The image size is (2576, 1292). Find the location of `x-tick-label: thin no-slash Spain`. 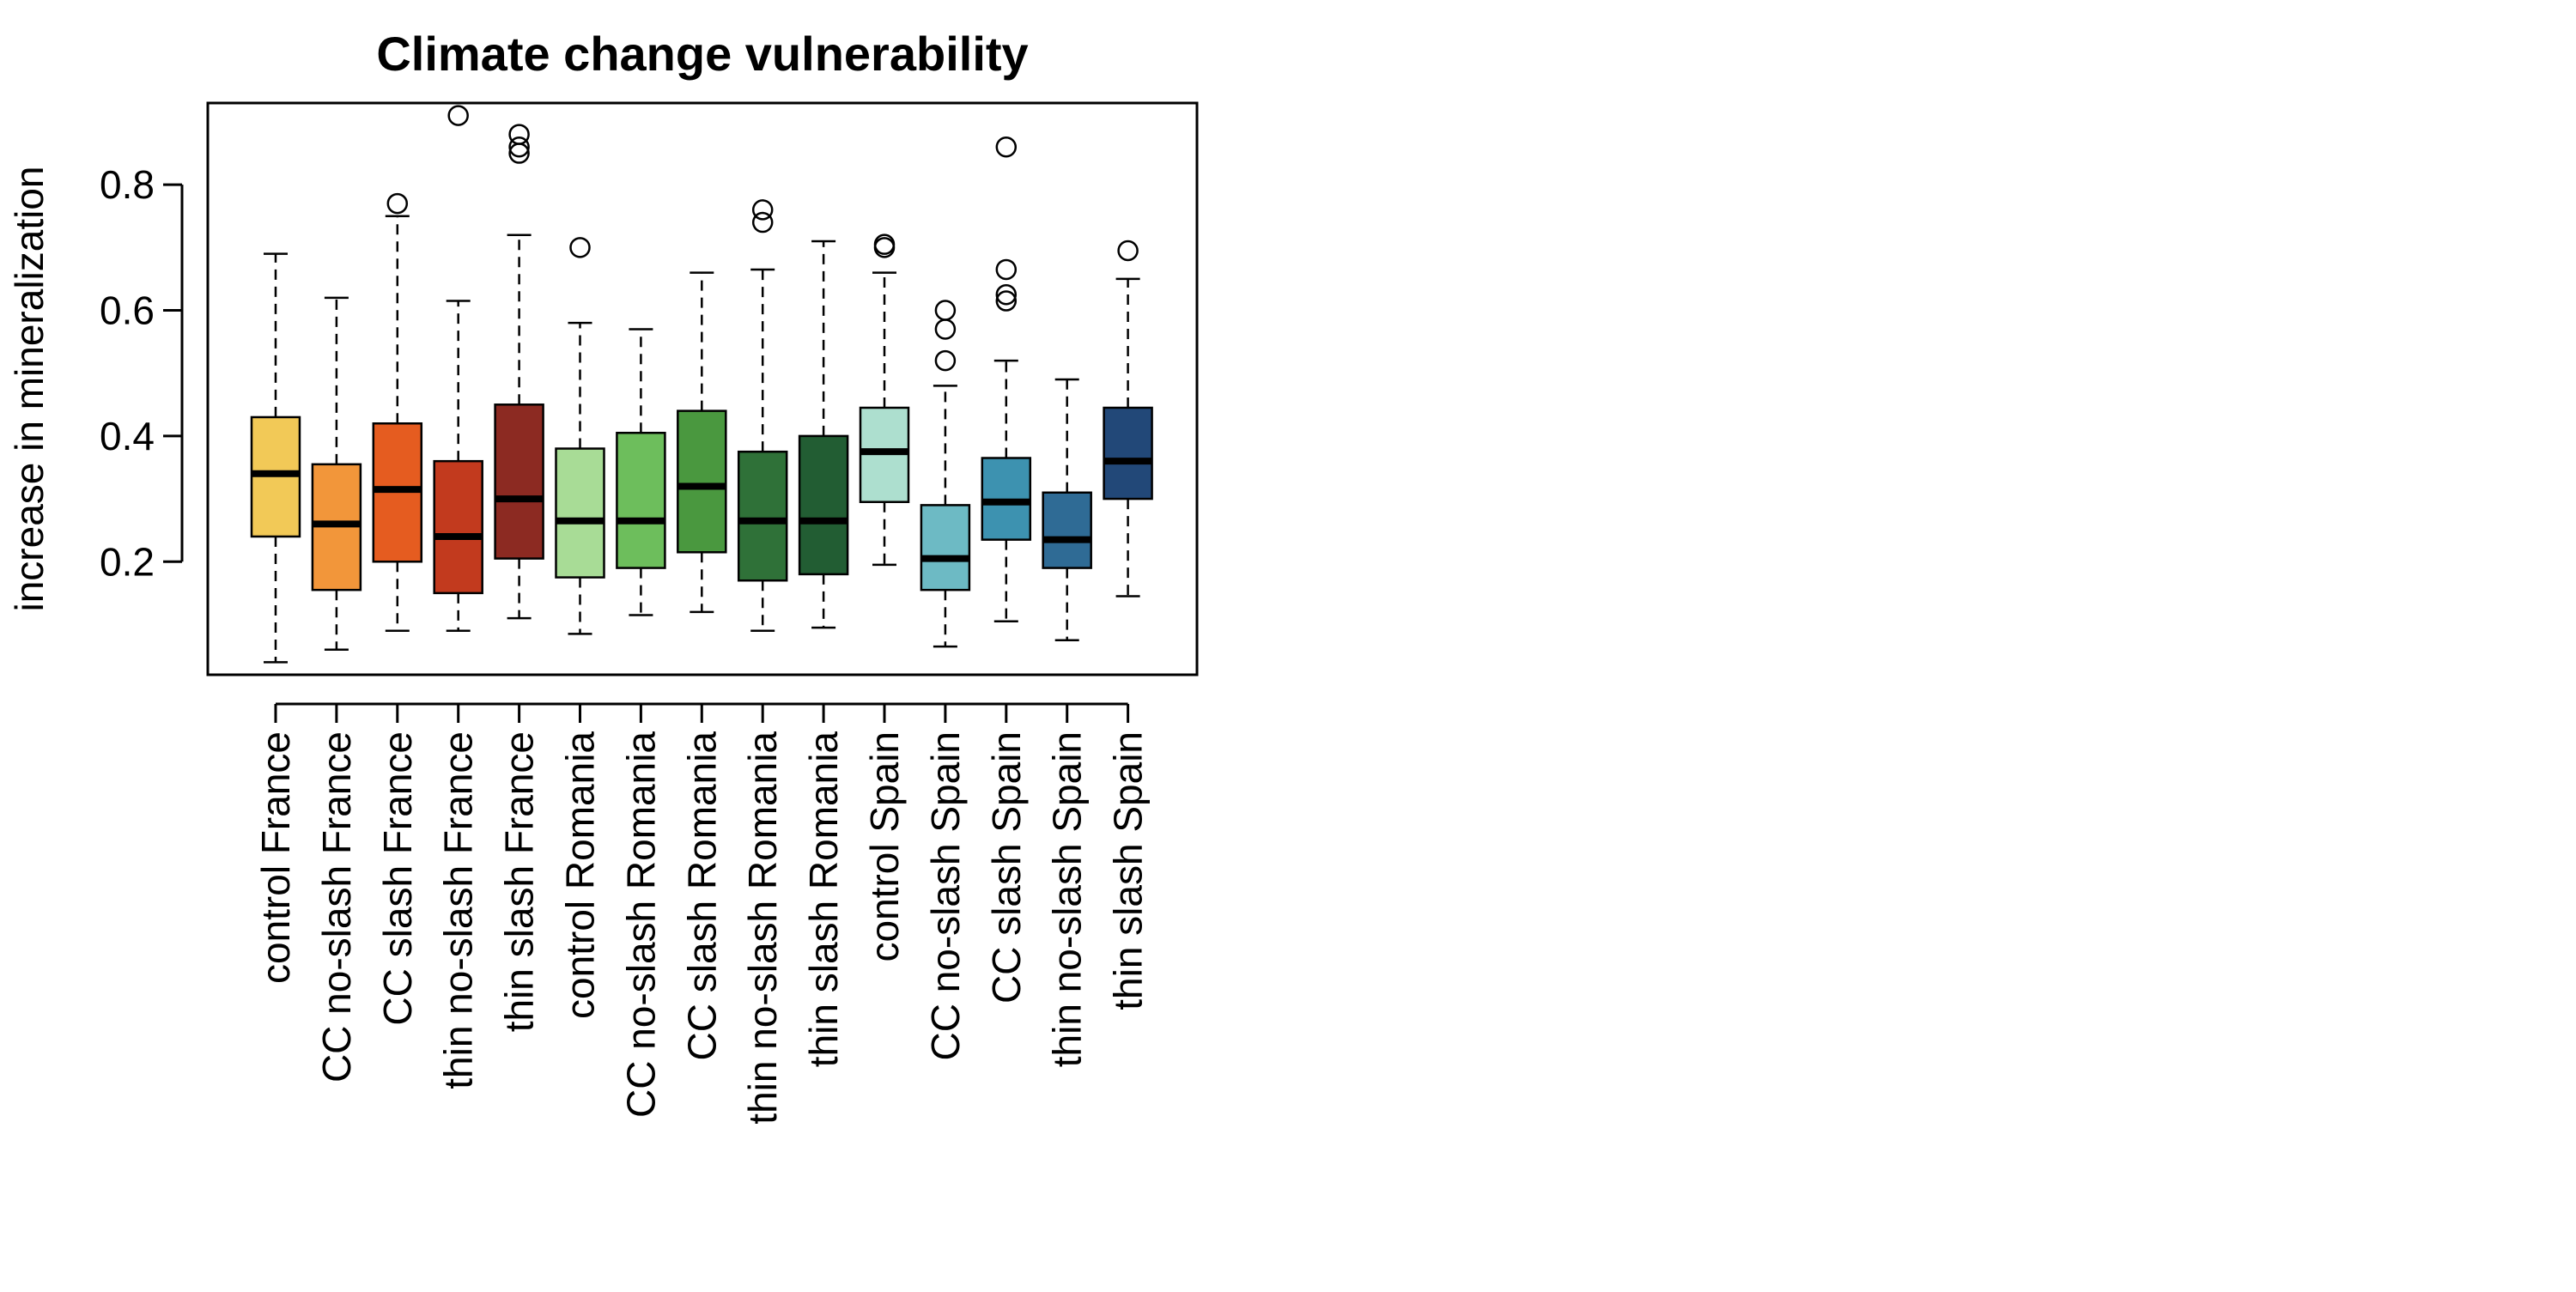

x-tick-label: thin no-slash Spain is located at coordinates (1067, 899).